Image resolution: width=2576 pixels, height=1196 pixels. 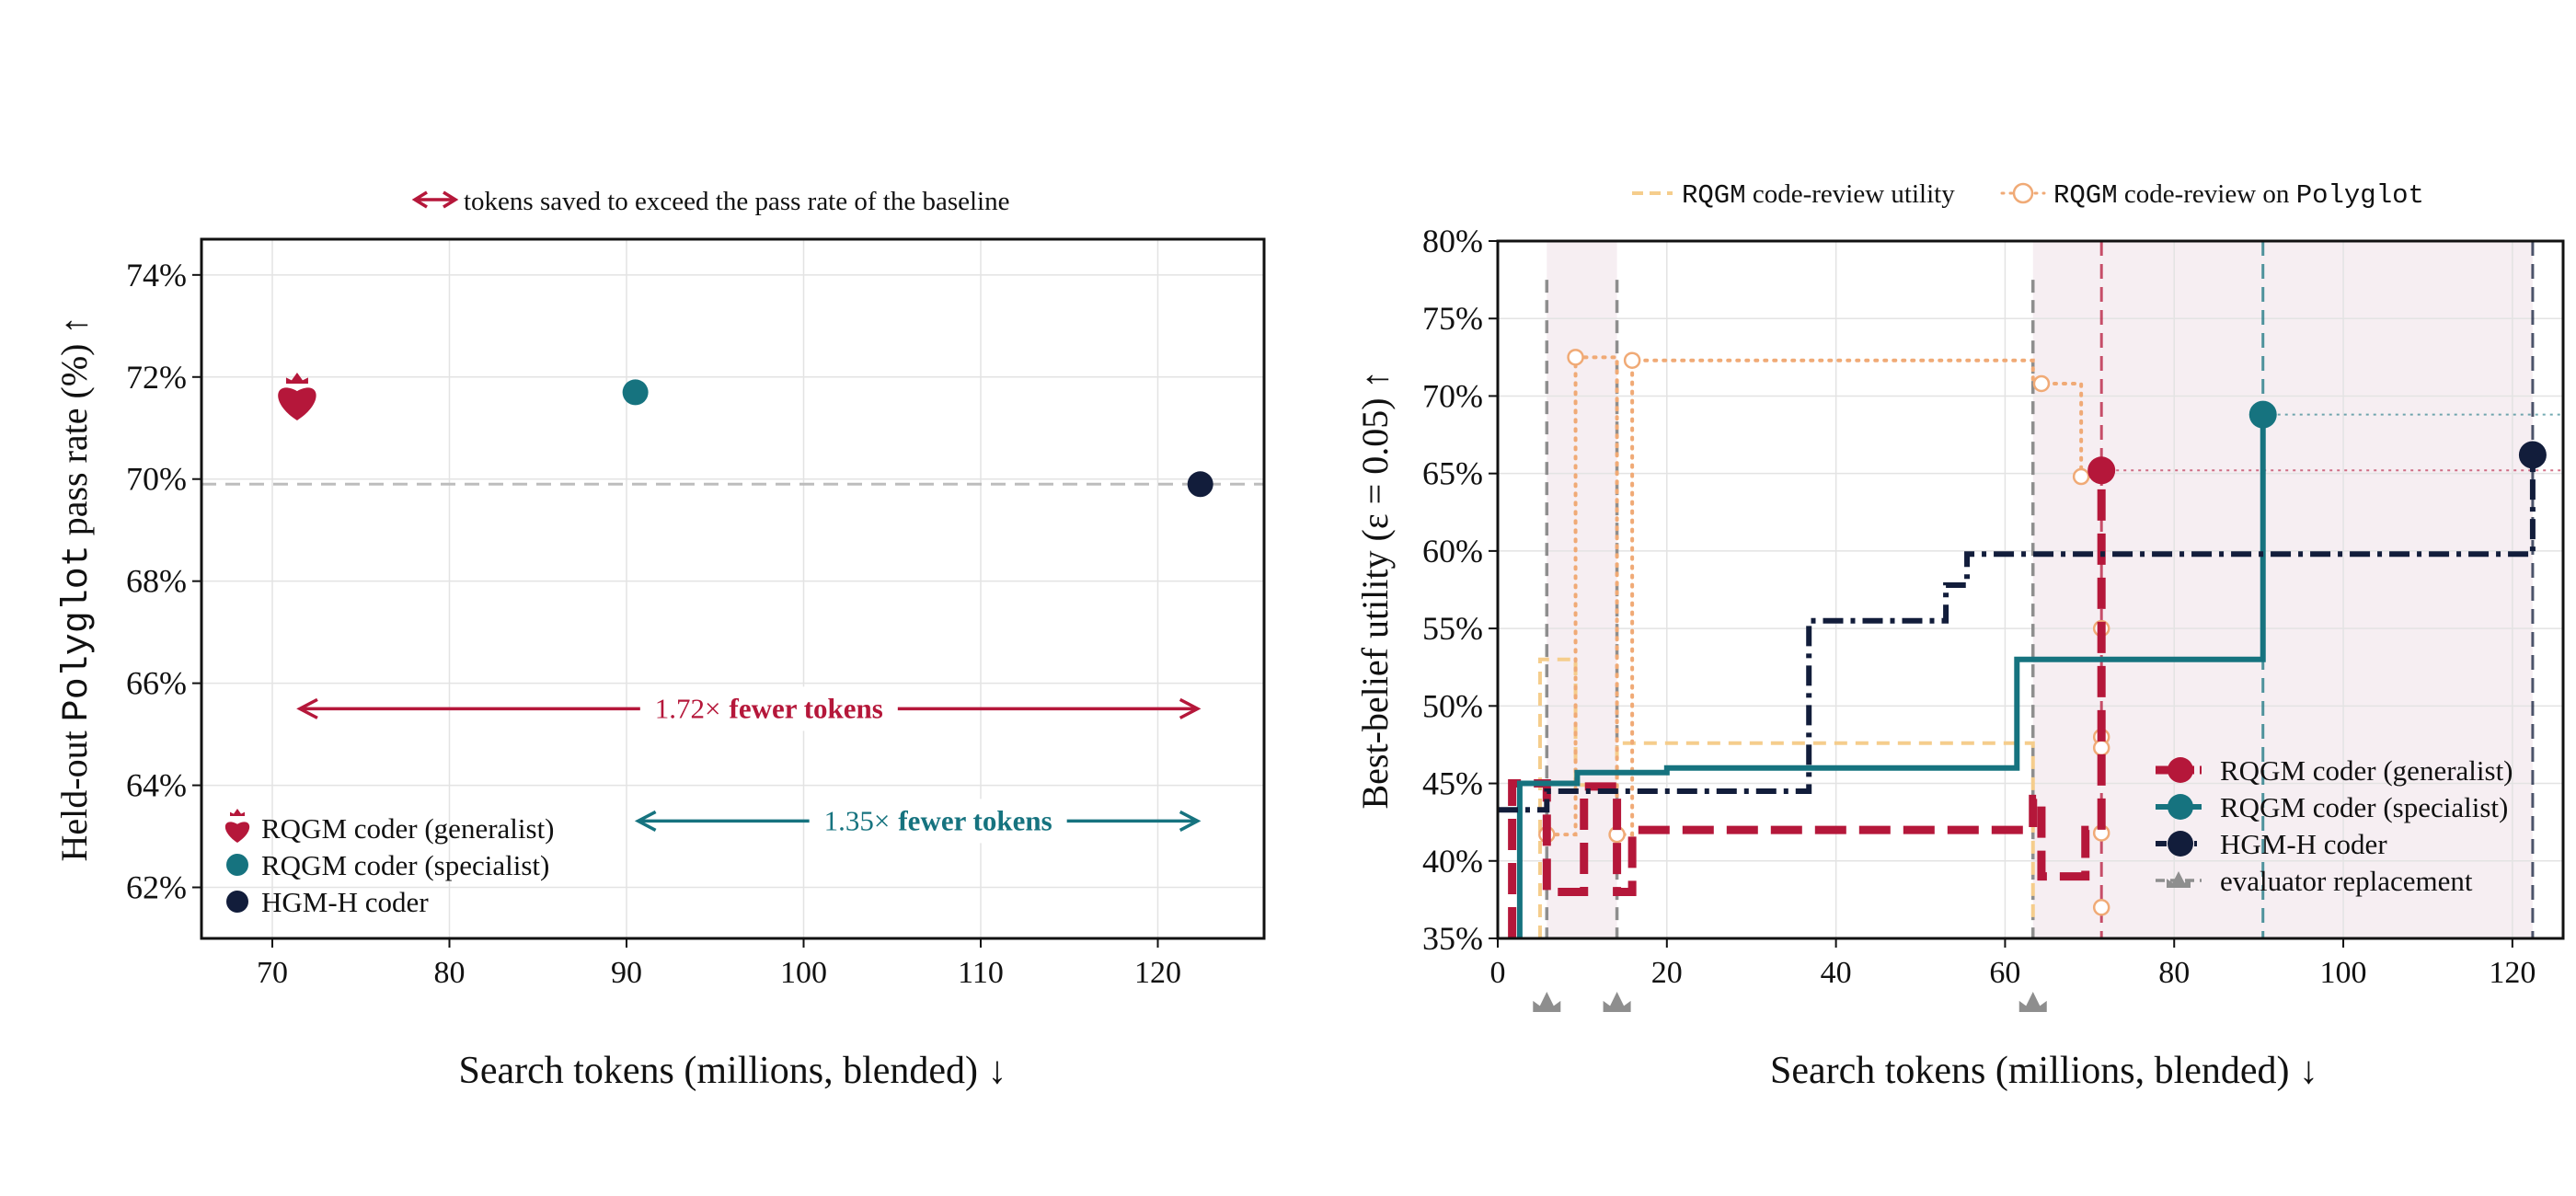 I want to click on top-legend-text: code-review on, so click(x=2207, y=194).